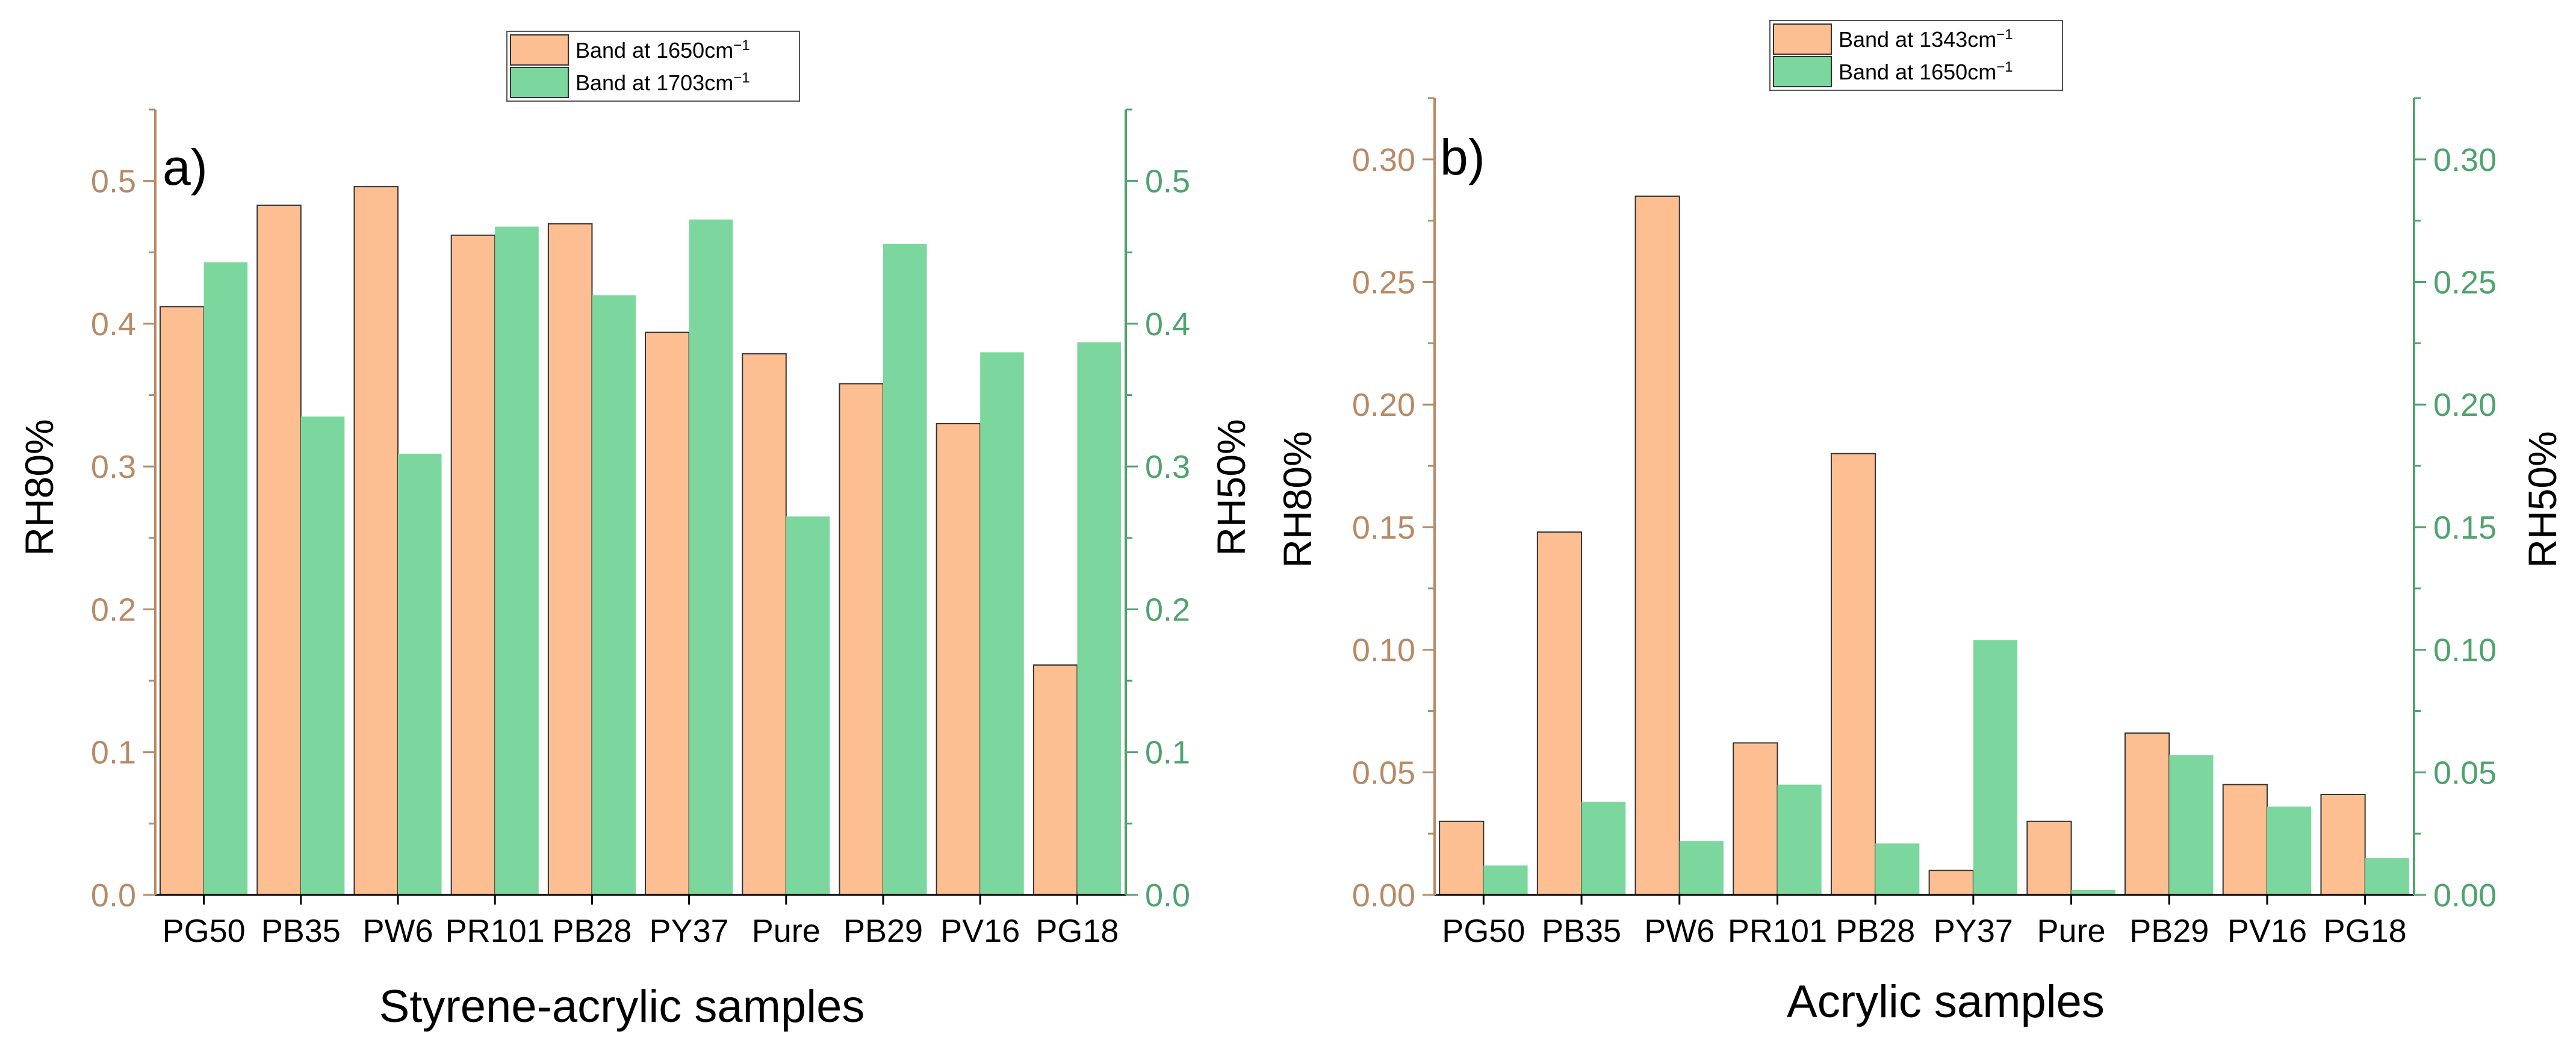 The height and width of the screenshot is (1049, 2576). Describe the element at coordinates (667, 614) in the screenshot. I see `panel-a-bar-orange-py37` at that location.